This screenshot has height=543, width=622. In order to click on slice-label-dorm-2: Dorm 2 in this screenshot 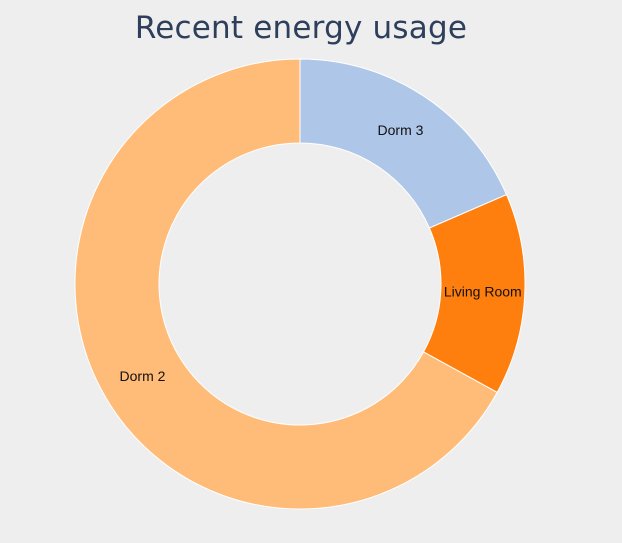, I will do `click(143, 376)`.